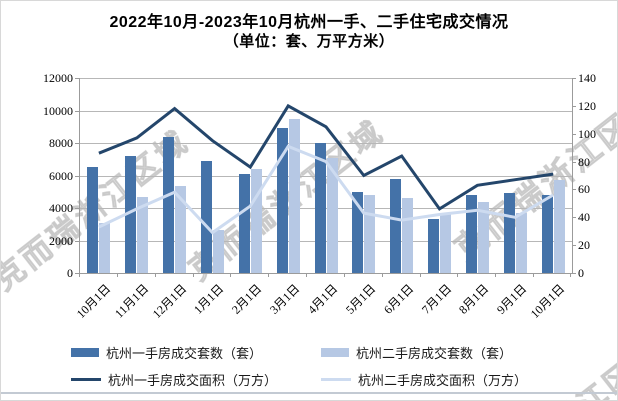  I want to click on right-axis-tick-label: 40, so click(584, 217).